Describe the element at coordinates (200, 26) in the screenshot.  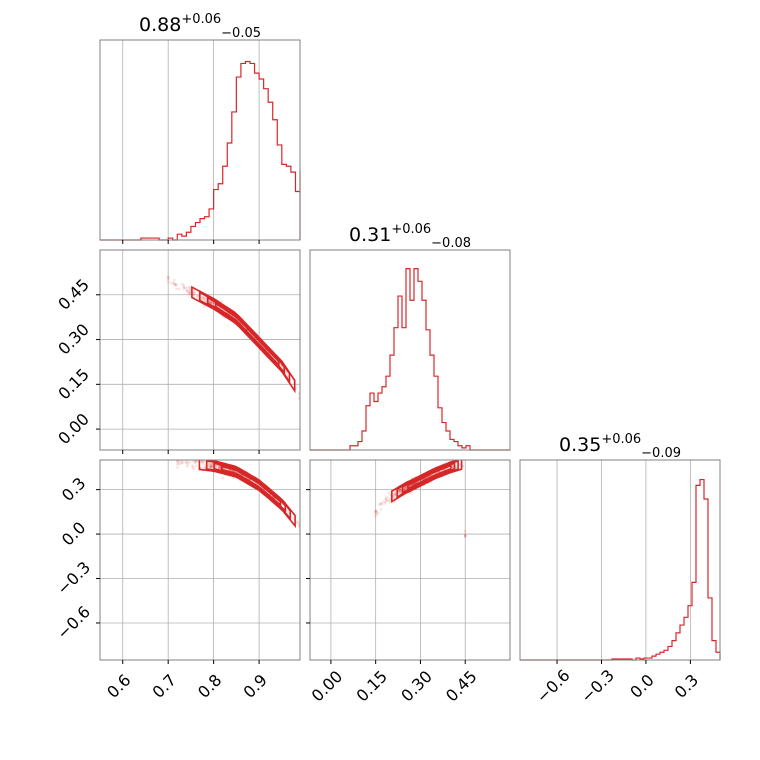
I see `panel-title-param1: 0.88+0.06−0.05` at that location.